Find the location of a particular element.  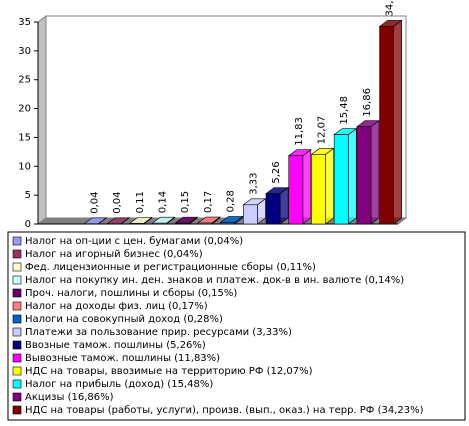

y-tick-label: 25 is located at coordinates (24, 80).